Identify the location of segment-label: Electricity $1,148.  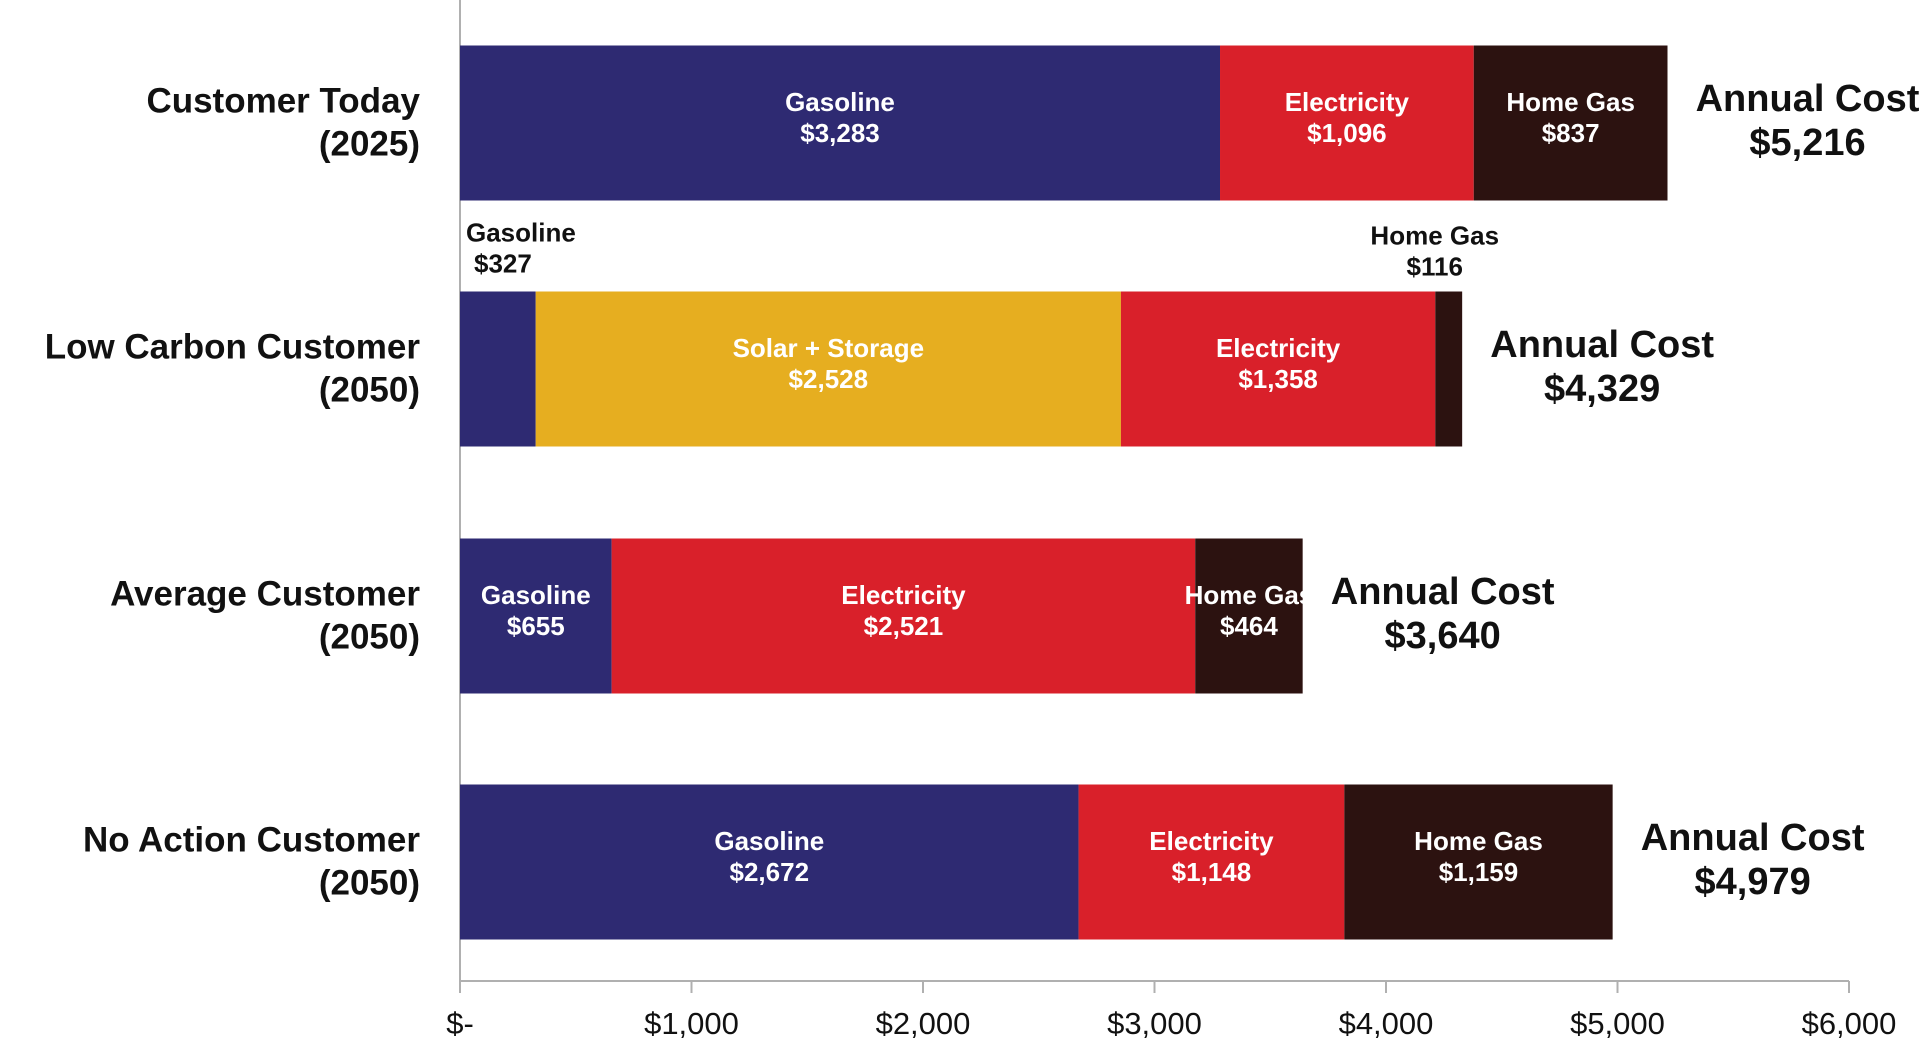
(1211, 856).